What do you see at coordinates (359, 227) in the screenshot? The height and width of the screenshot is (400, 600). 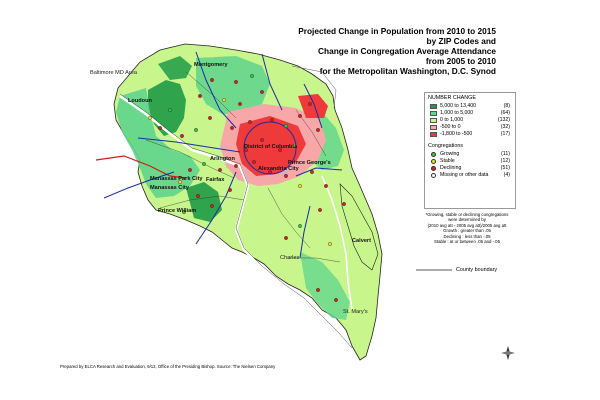 I see `calvert-lobe` at bounding box center [359, 227].